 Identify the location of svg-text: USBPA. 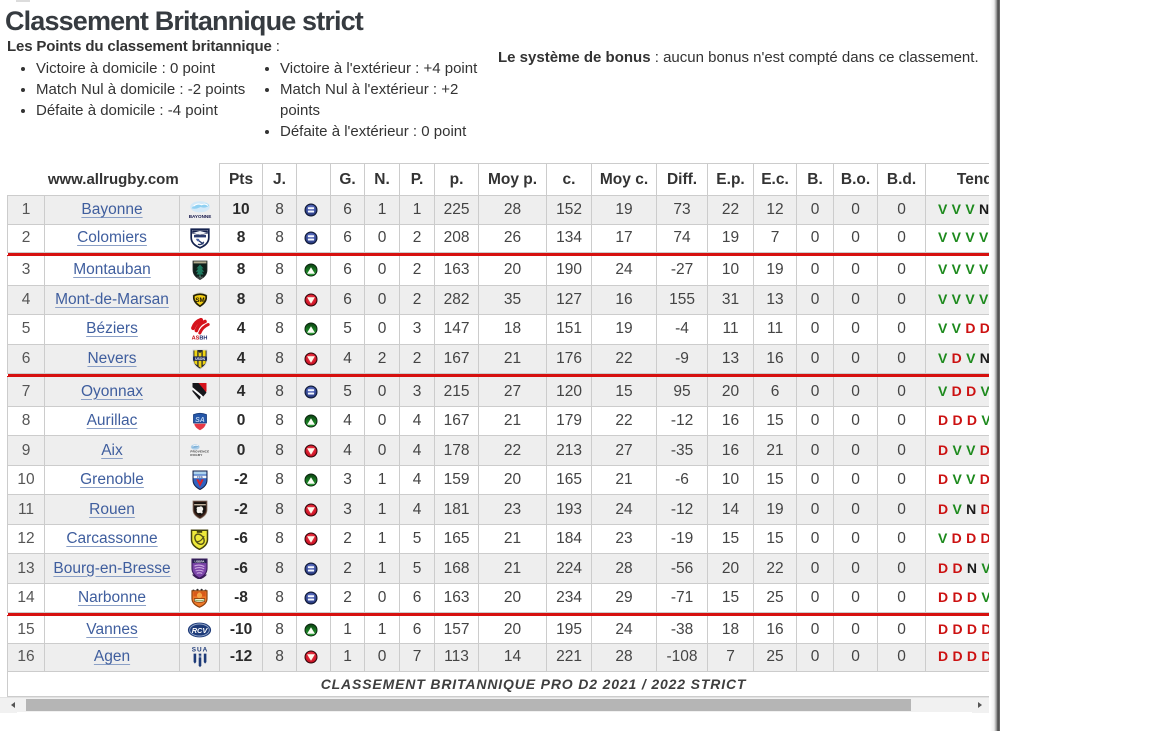
(200, 562).